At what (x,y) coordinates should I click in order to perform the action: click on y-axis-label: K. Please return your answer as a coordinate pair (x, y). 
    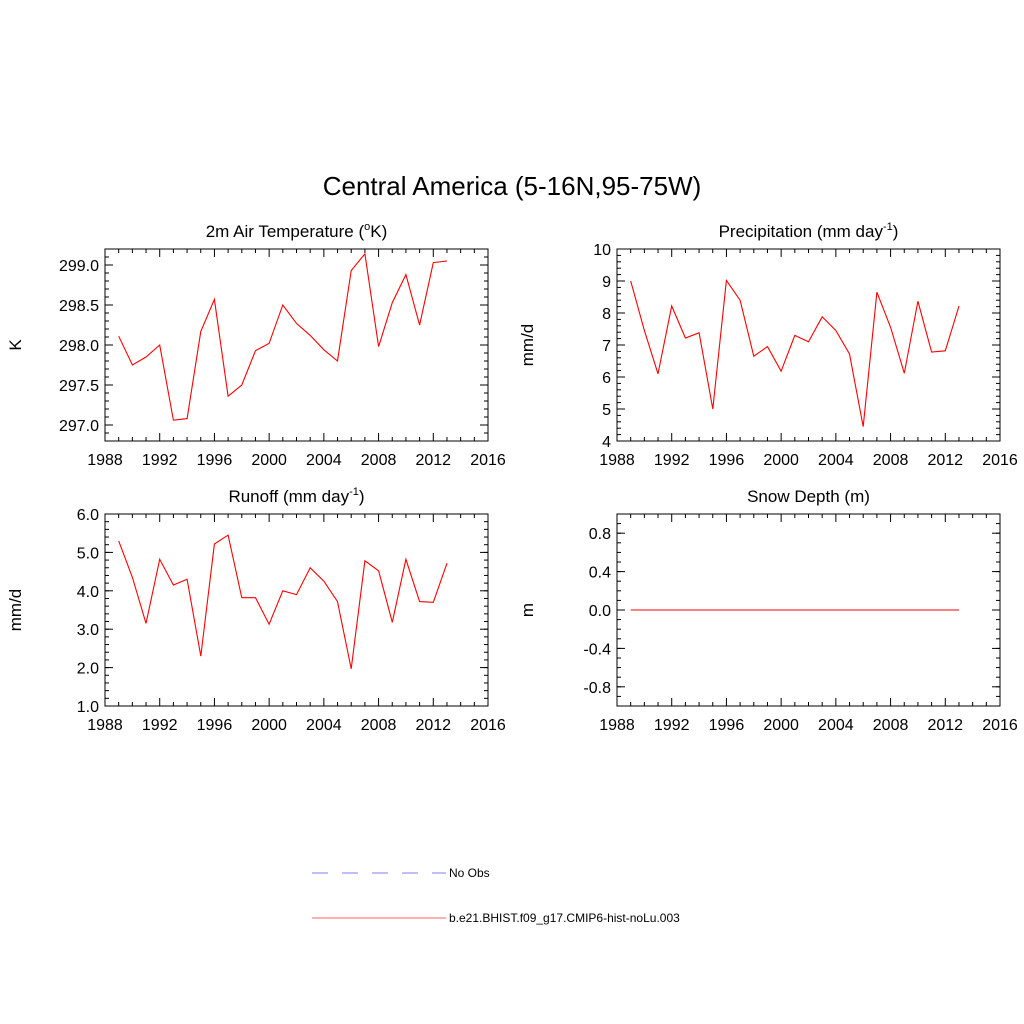
    Looking at the image, I should click on (15, 345).